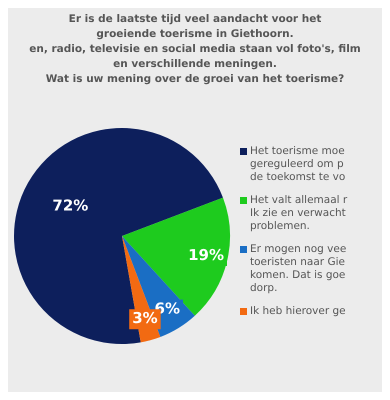  I want to click on legend-label: Het toerisme moe gereguleerd om p de toekomst te vo, so click(298, 164).